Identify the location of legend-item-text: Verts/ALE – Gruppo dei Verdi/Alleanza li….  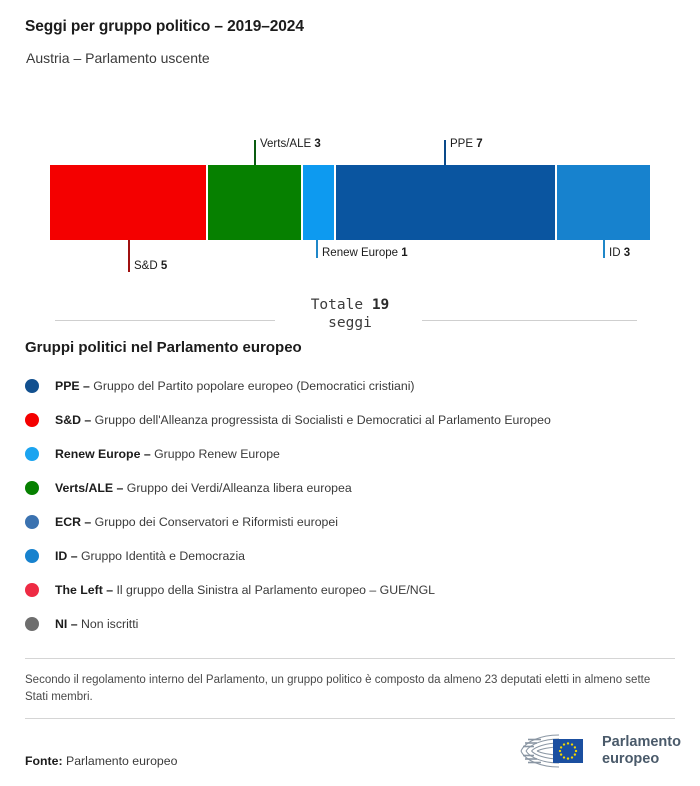
(203, 488).